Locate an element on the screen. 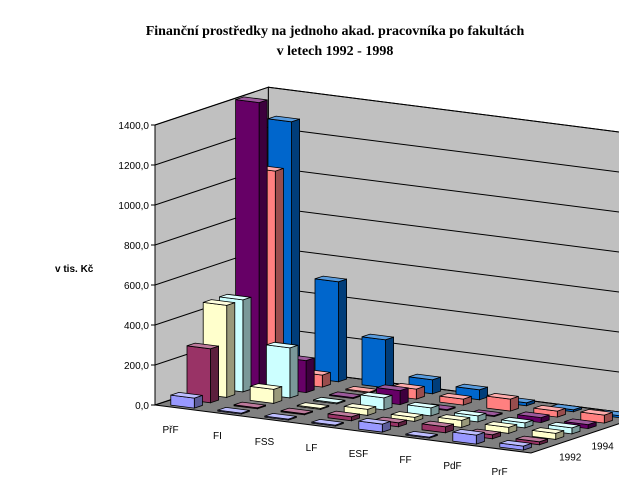  category-label: PdF is located at coordinates (452, 466).